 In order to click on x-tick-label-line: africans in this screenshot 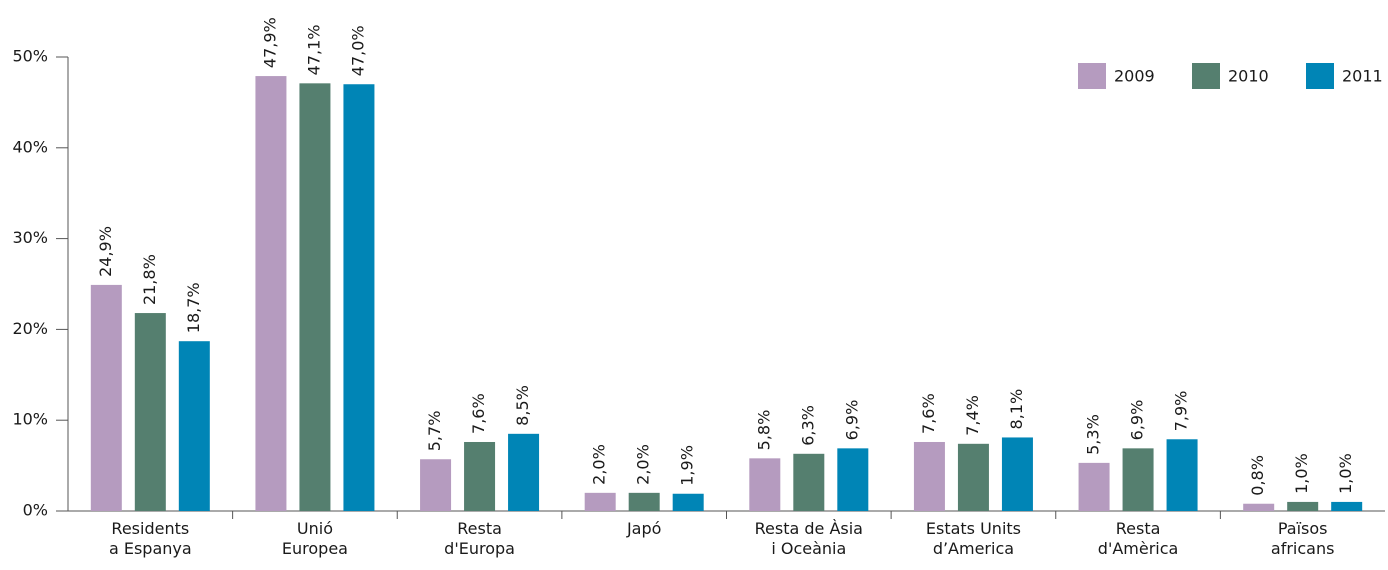, I will do `click(1303, 548)`.